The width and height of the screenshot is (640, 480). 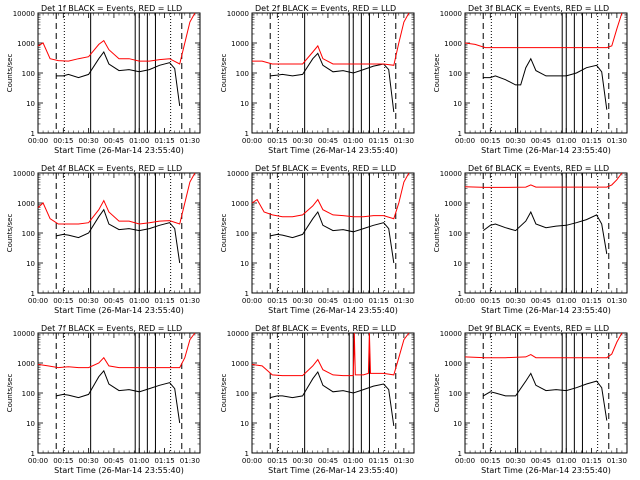 I want to click on panel-title: Det 9f BLACK = Events, RED = LLD, so click(x=538, y=328).